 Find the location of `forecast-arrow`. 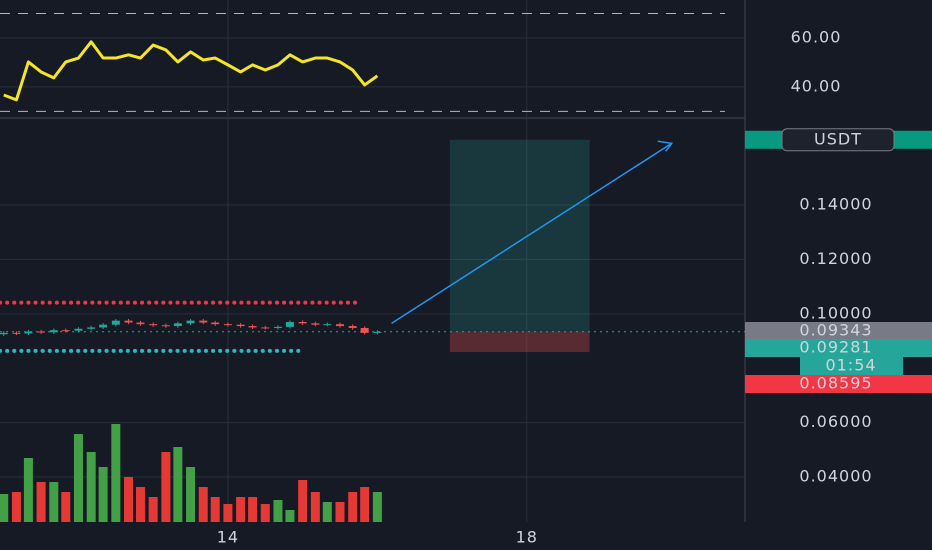

forecast-arrow is located at coordinates (532, 233).